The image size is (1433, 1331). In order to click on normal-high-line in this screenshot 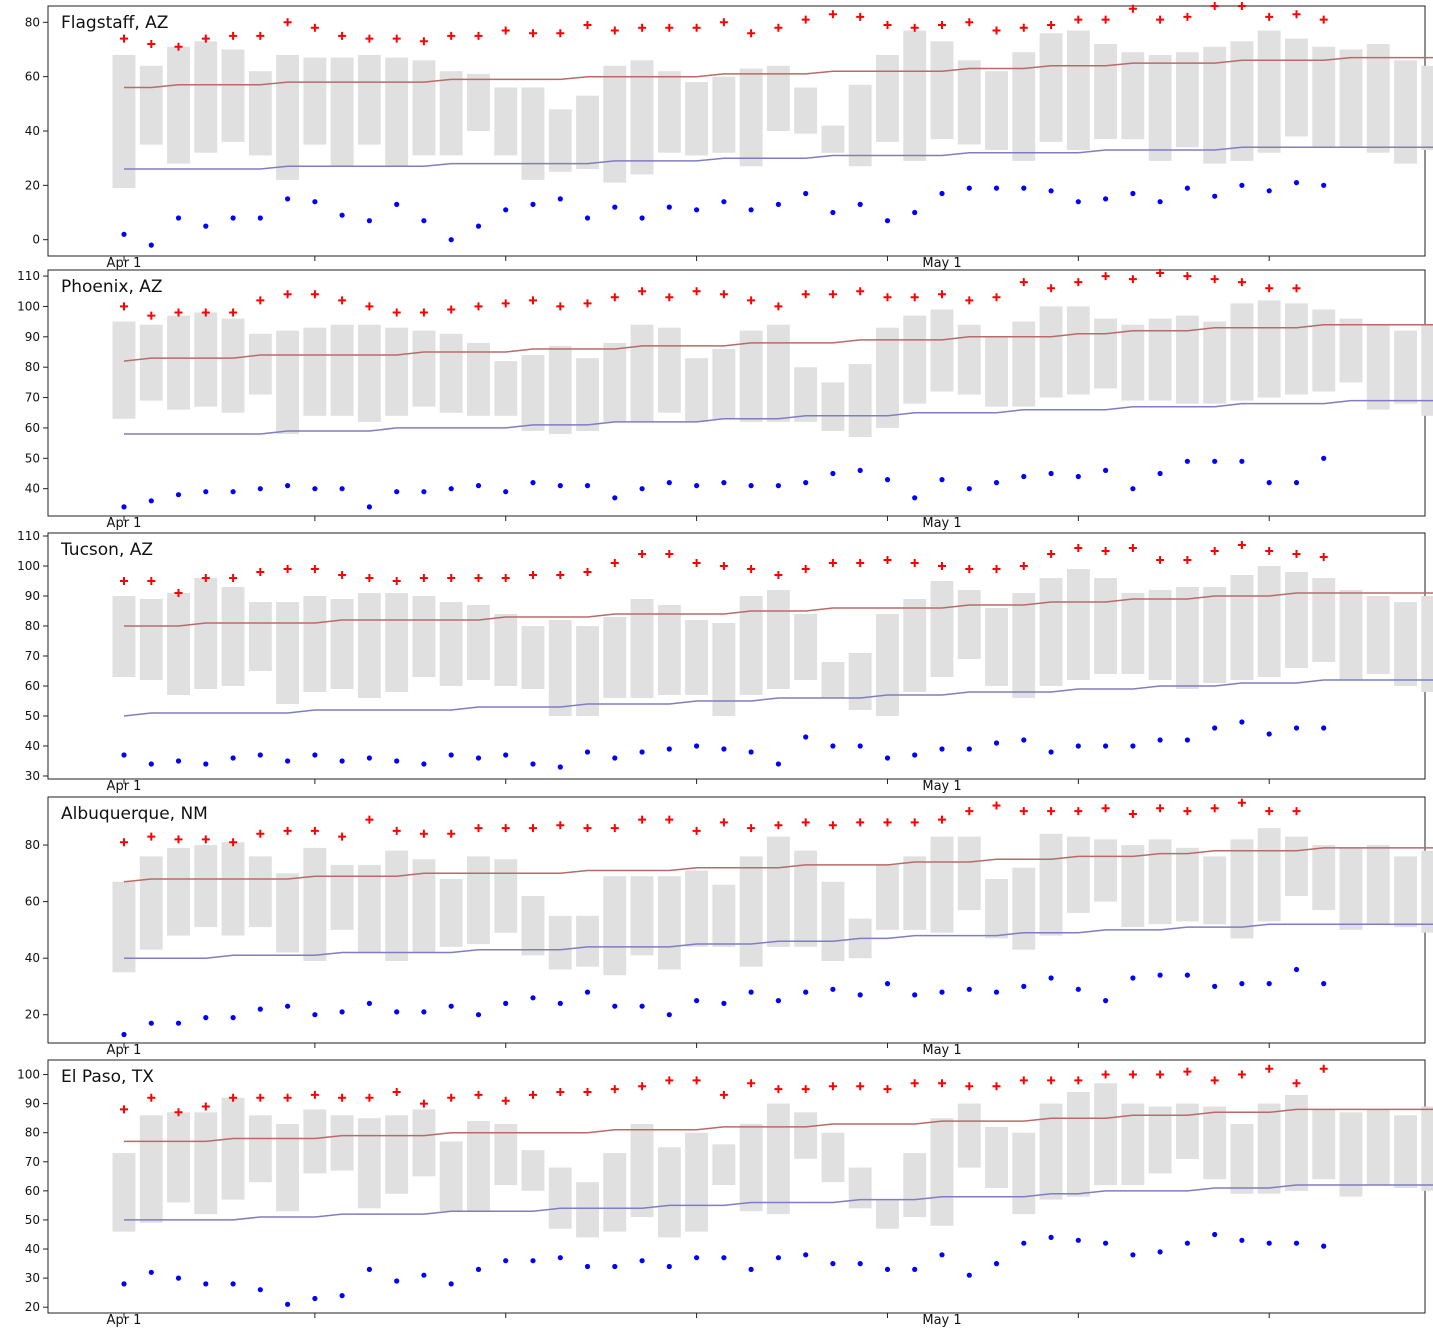, I will do `click(778, 865)`.